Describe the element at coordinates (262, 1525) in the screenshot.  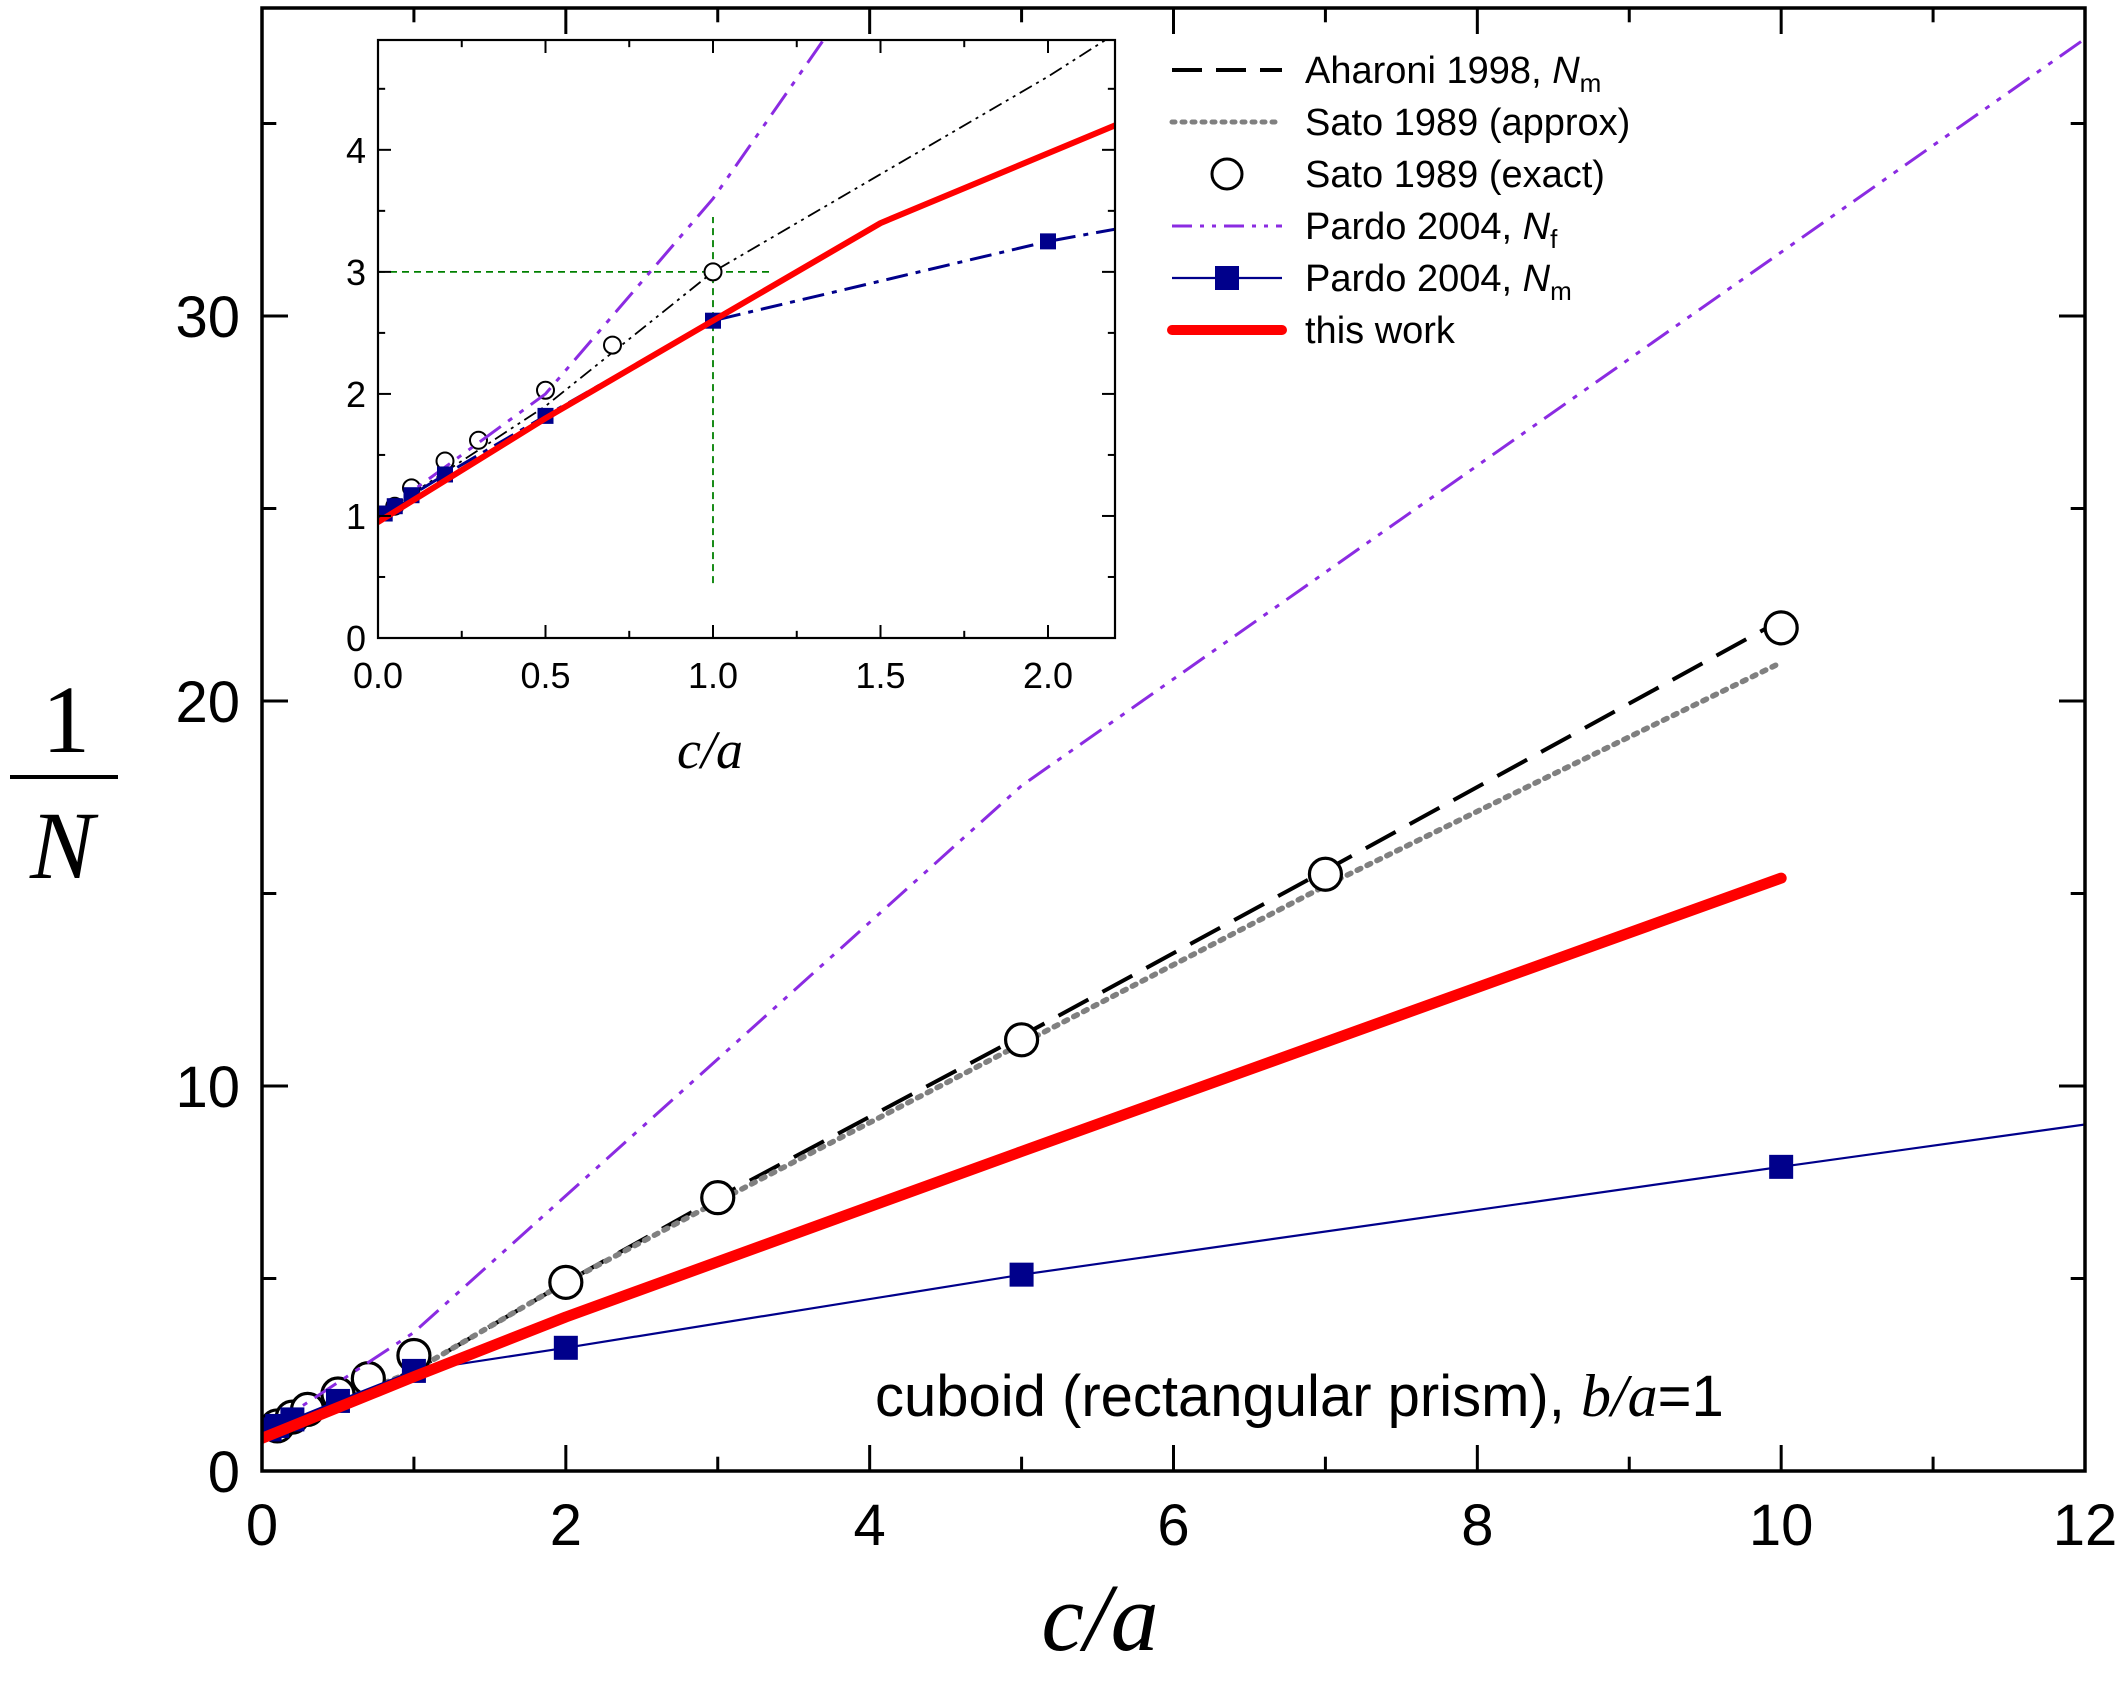
I see `main-x-tick-label: 0` at that location.